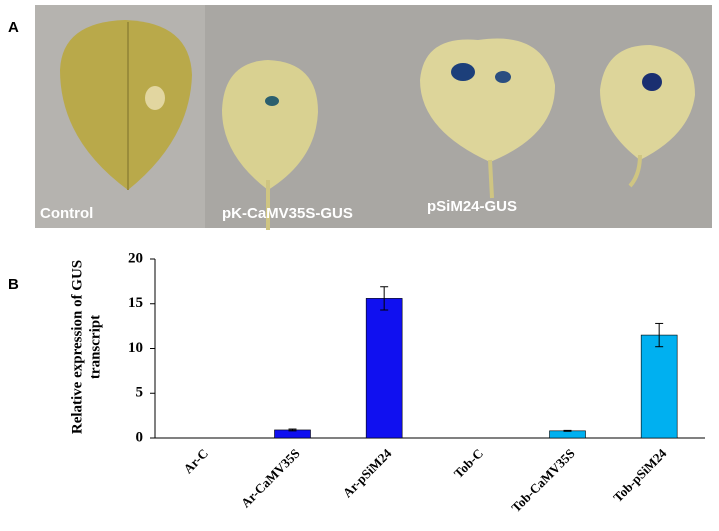  What do you see at coordinates (287, 213) in the screenshot?
I see `photo-label: pK-CaMV35S-GUS` at bounding box center [287, 213].